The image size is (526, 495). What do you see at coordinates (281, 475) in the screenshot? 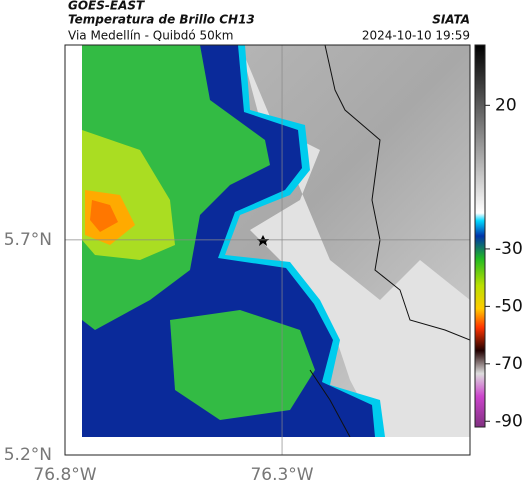
I see `lon-label: 76.3°W` at bounding box center [281, 475].